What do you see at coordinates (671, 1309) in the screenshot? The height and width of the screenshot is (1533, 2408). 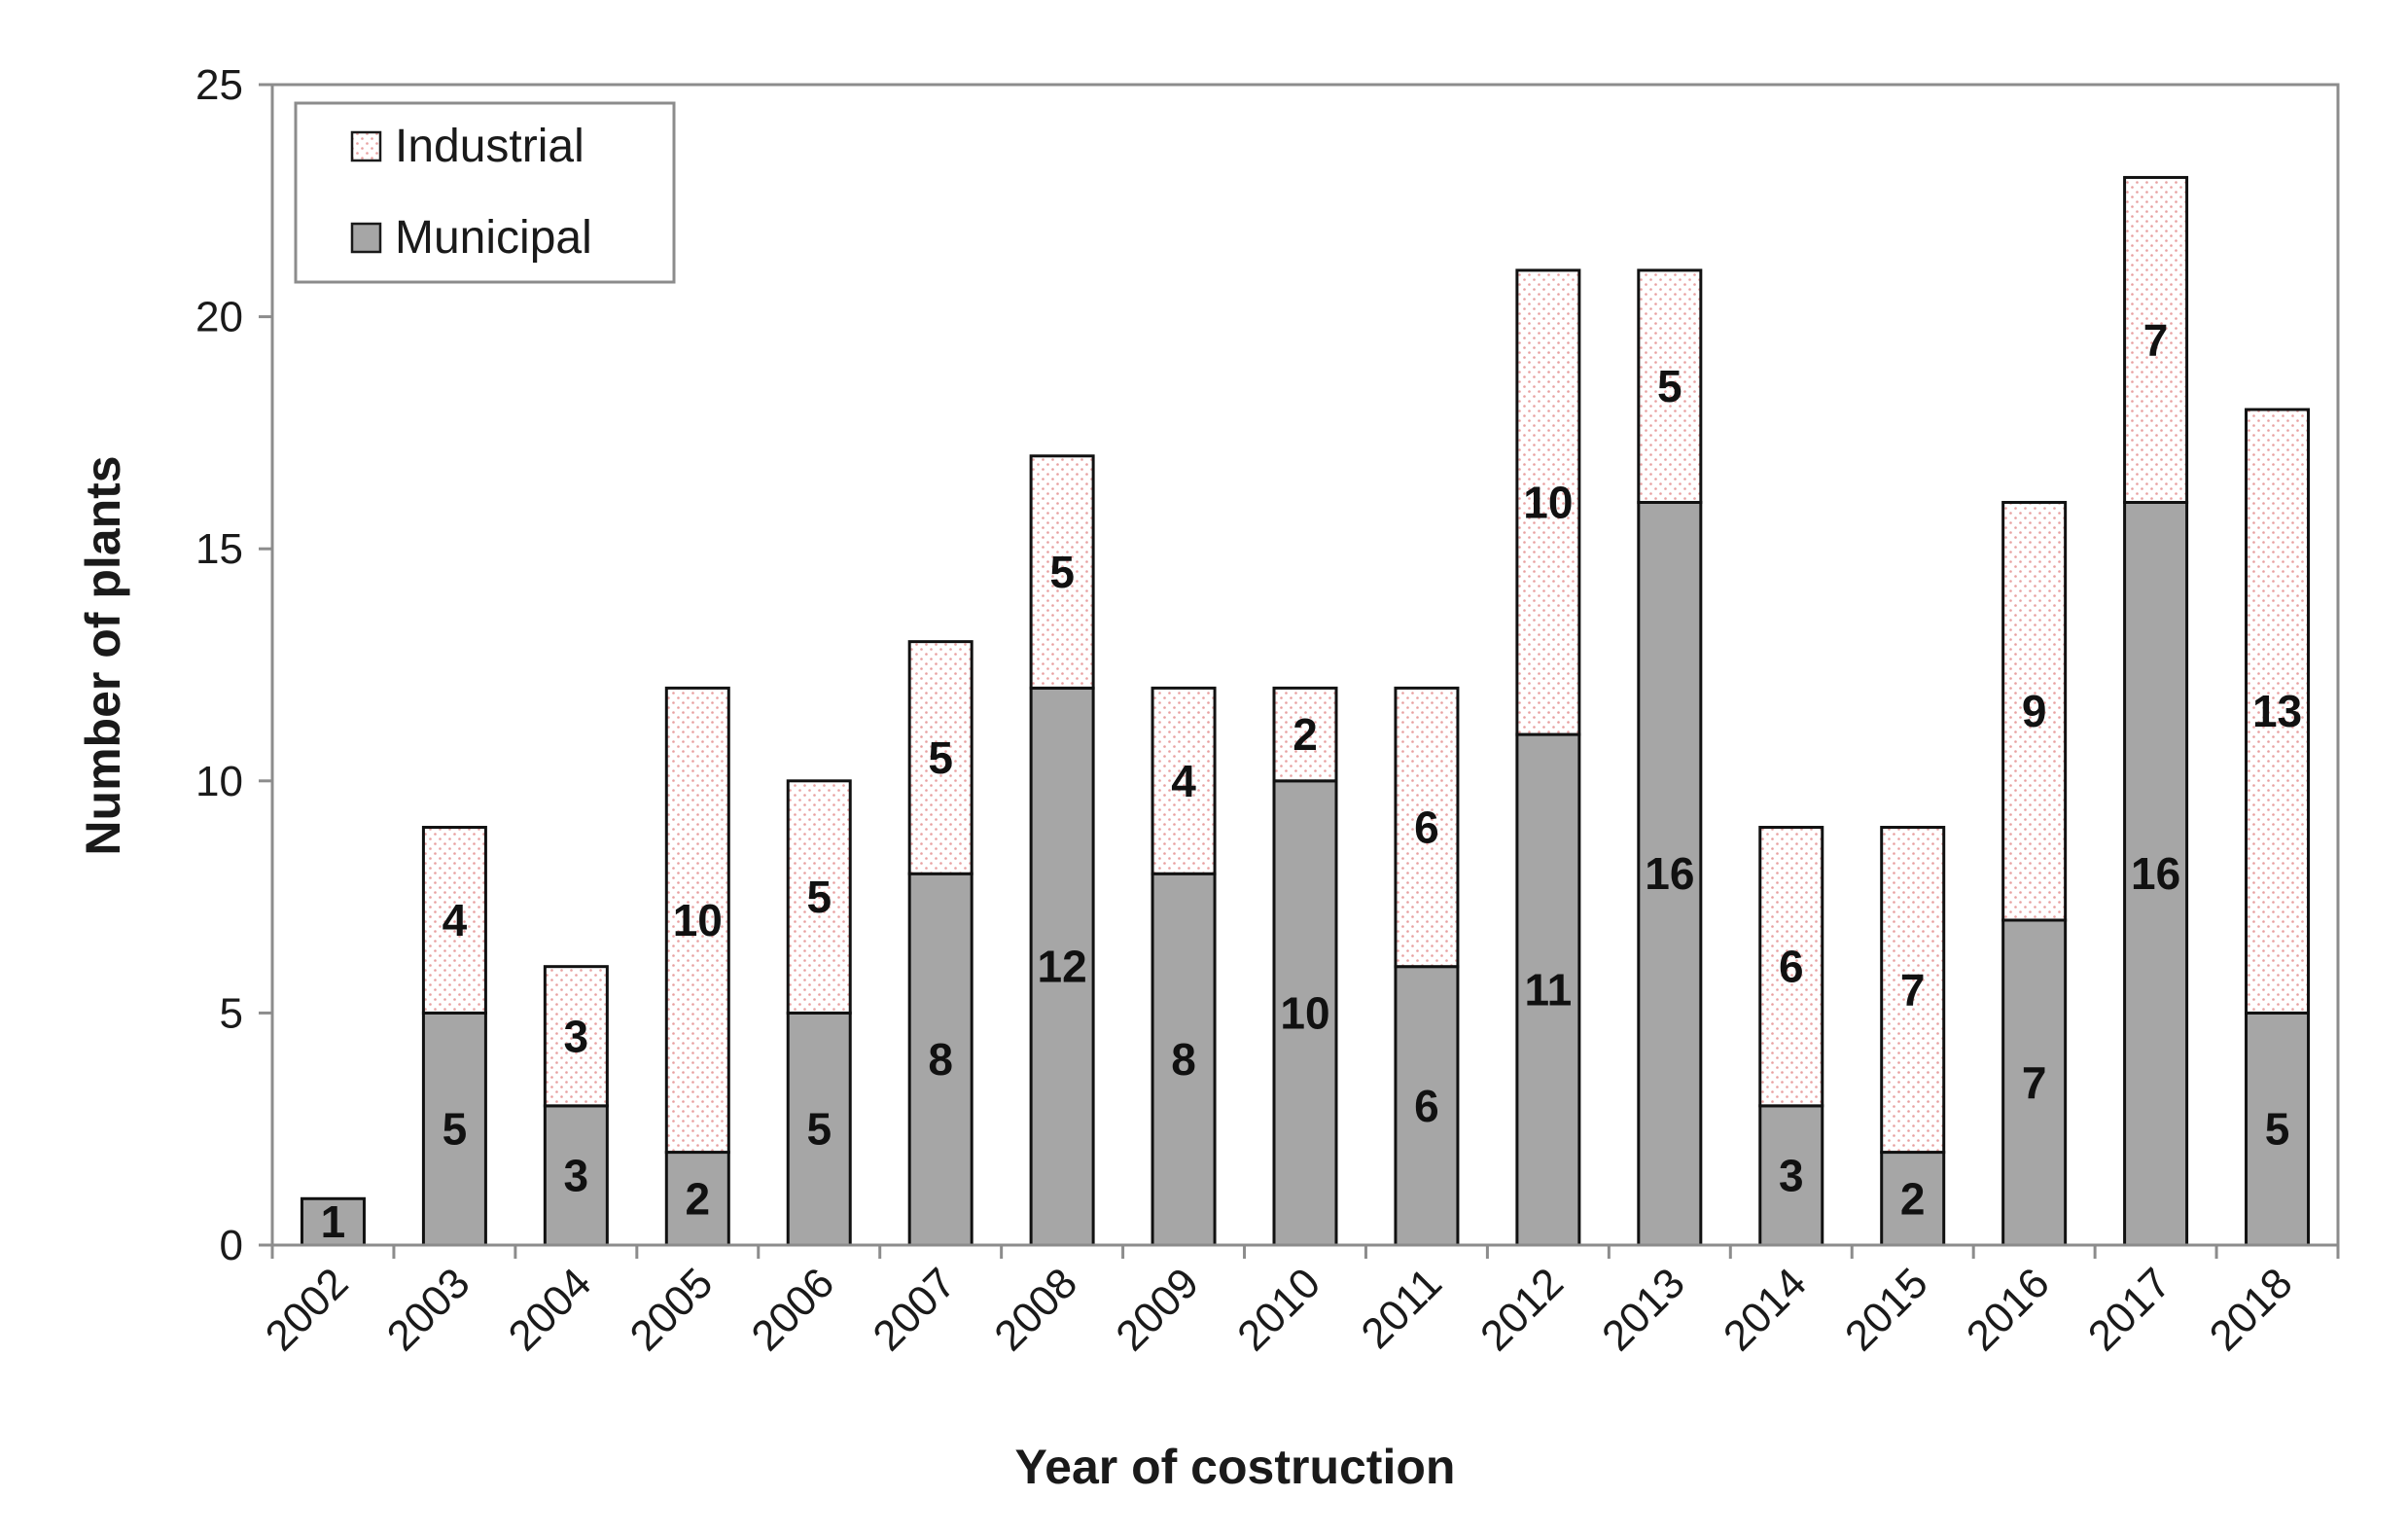 I see `x-tick-label: 2005` at bounding box center [671, 1309].